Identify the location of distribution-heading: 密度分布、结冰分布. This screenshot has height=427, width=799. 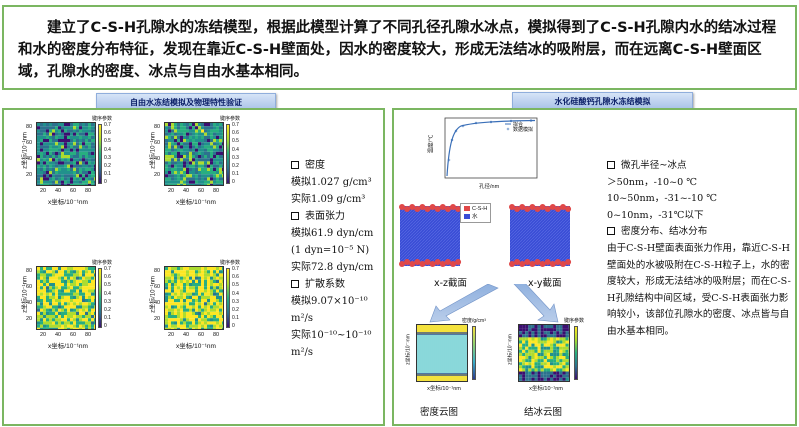
(664, 232).